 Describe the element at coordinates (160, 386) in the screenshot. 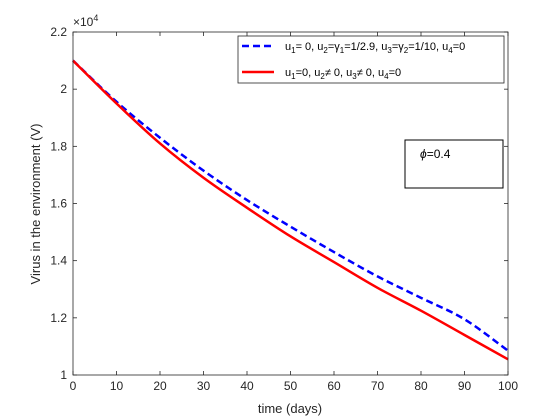

I see `x-tick-label: 20` at that location.